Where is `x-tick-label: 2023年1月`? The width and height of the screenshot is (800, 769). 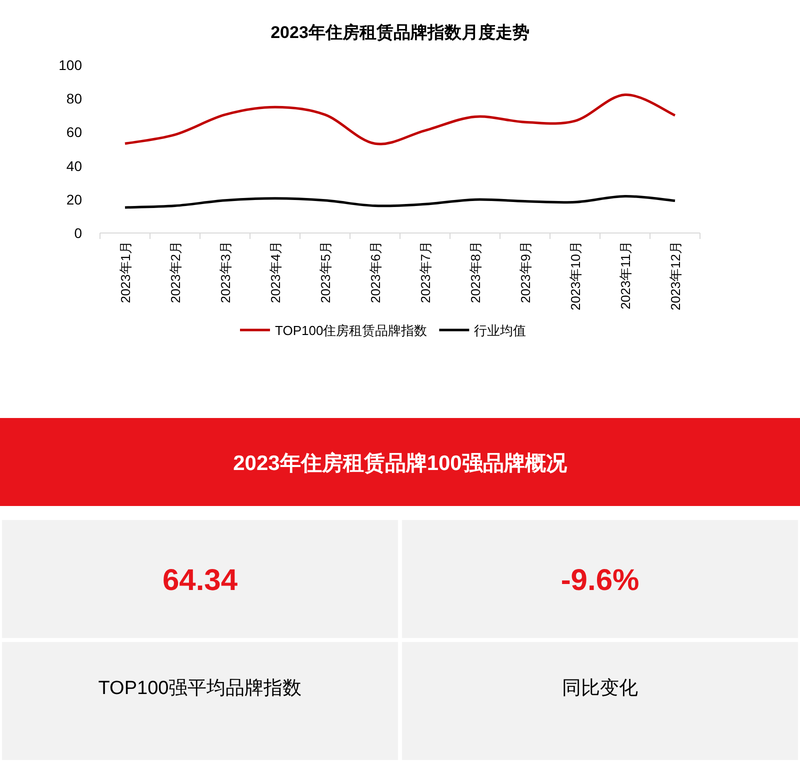 x-tick-label: 2023年1月 is located at coordinates (125, 272).